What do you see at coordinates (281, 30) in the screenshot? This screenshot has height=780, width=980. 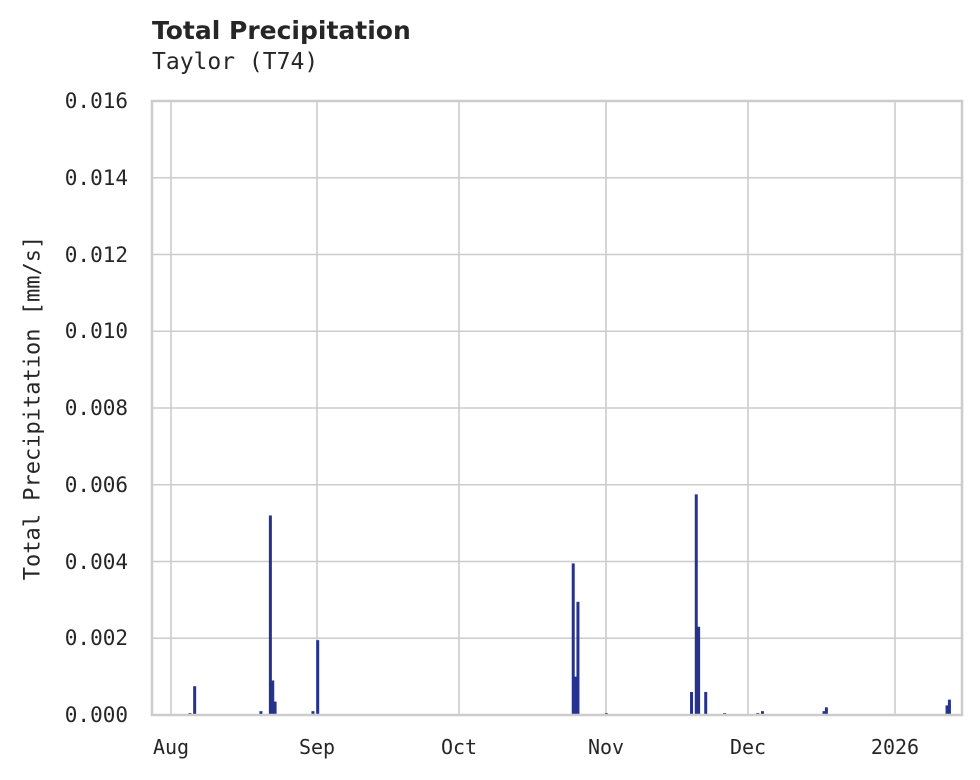 I see `chart-title: Total Precipitation` at bounding box center [281, 30].